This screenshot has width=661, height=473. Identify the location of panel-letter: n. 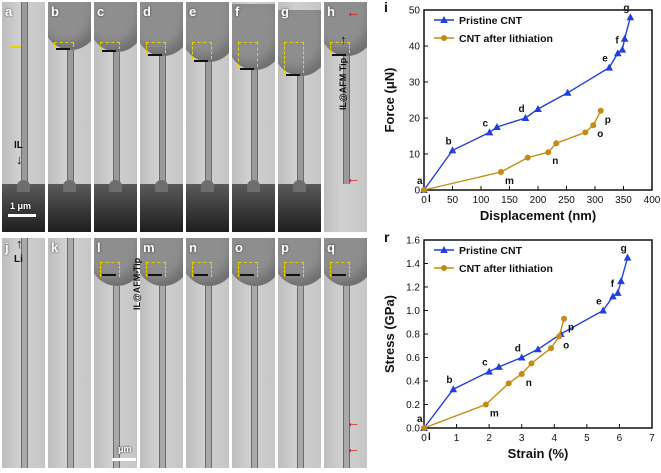
(193, 247).